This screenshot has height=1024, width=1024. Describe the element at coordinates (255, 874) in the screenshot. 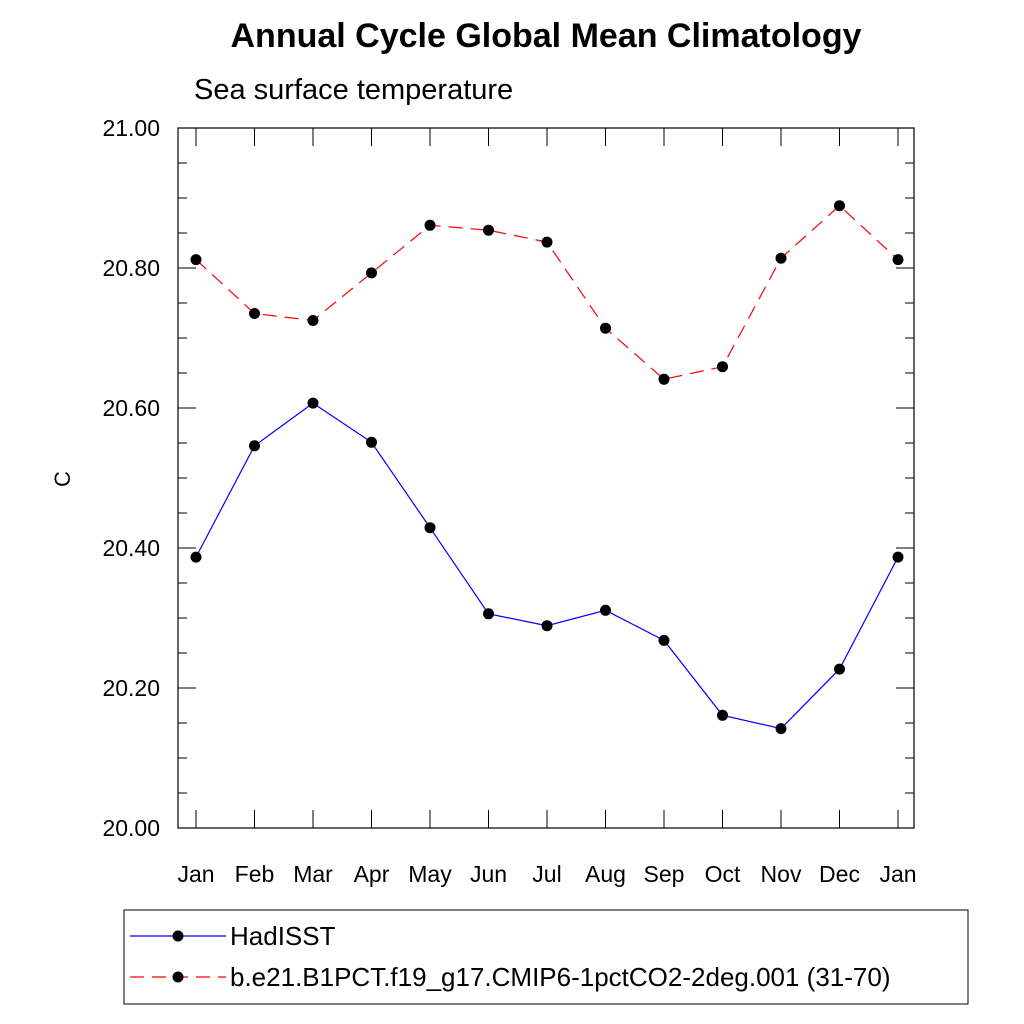

I see `x-tick-label: Feb` at that location.